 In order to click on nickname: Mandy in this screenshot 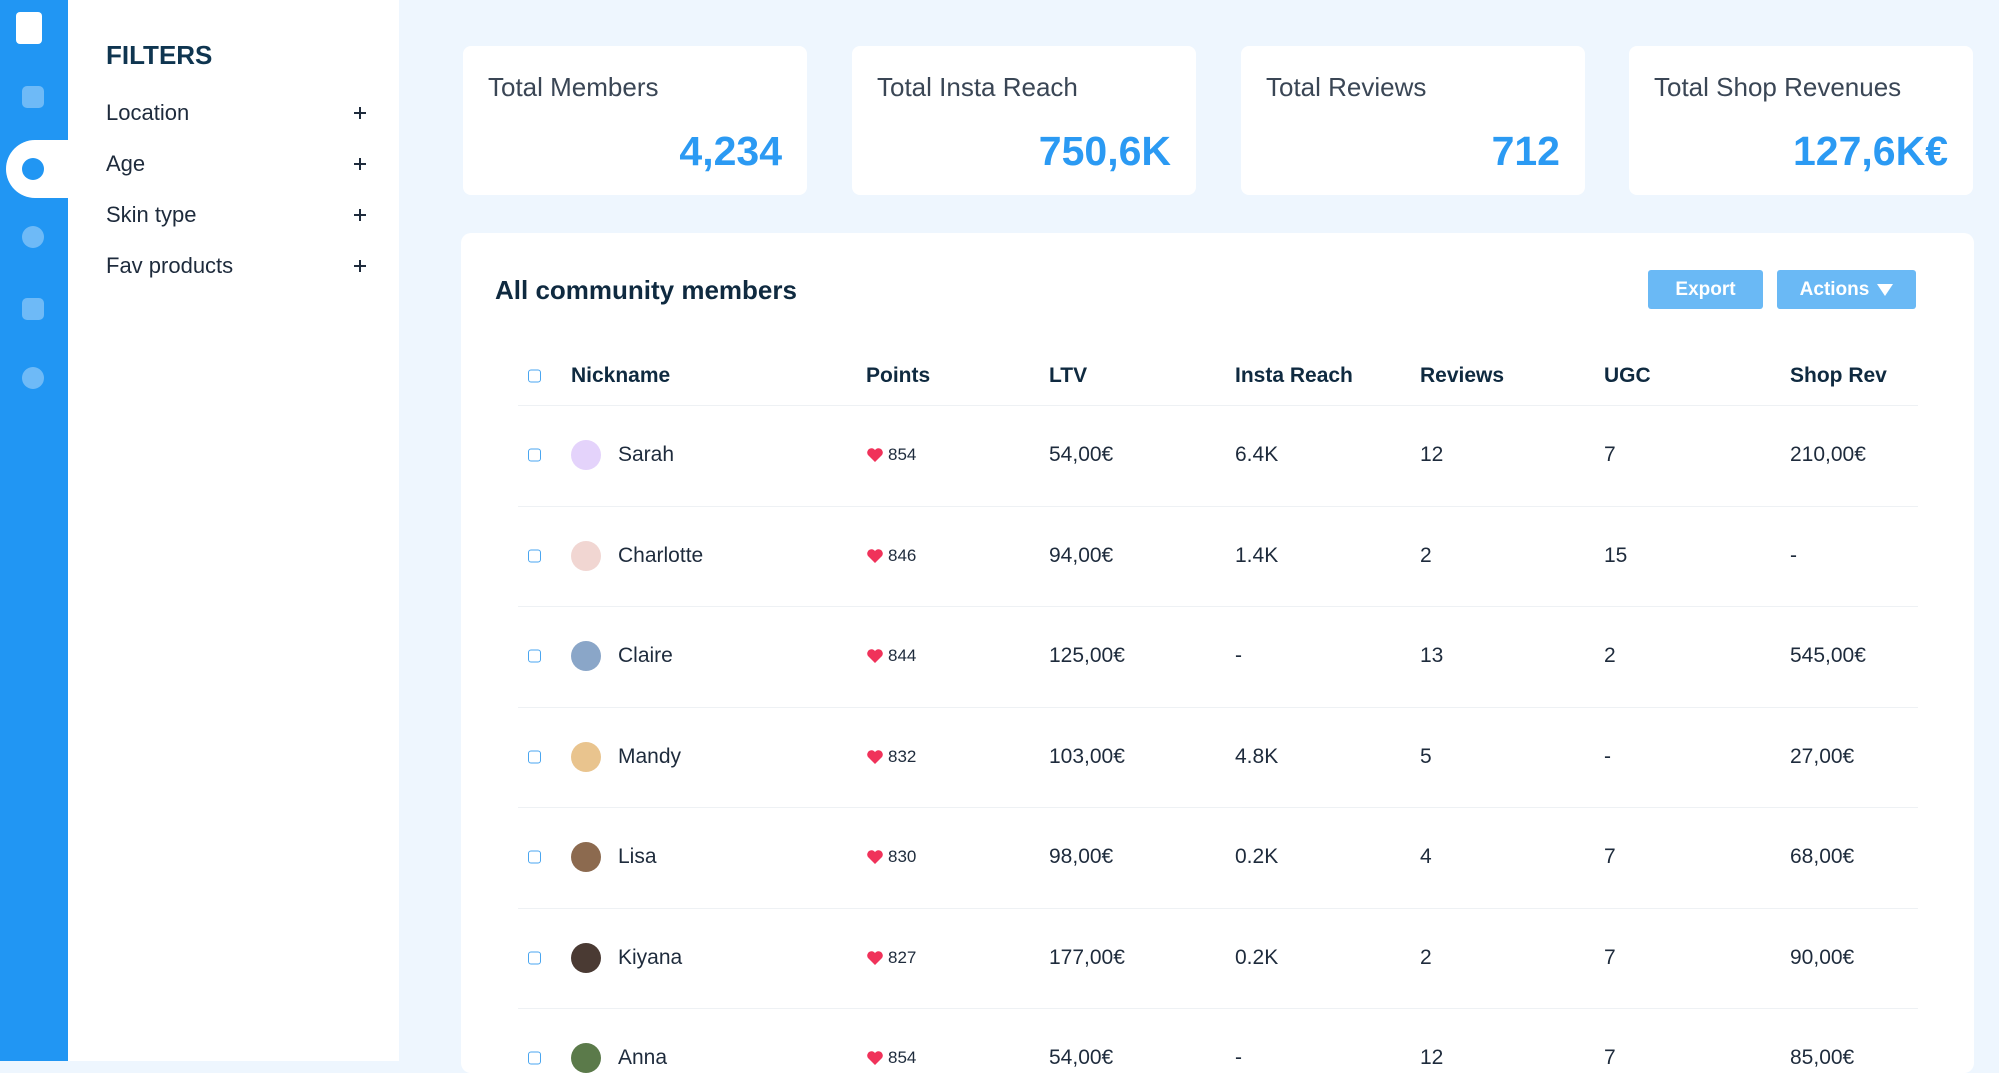, I will do `click(650, 756)`.